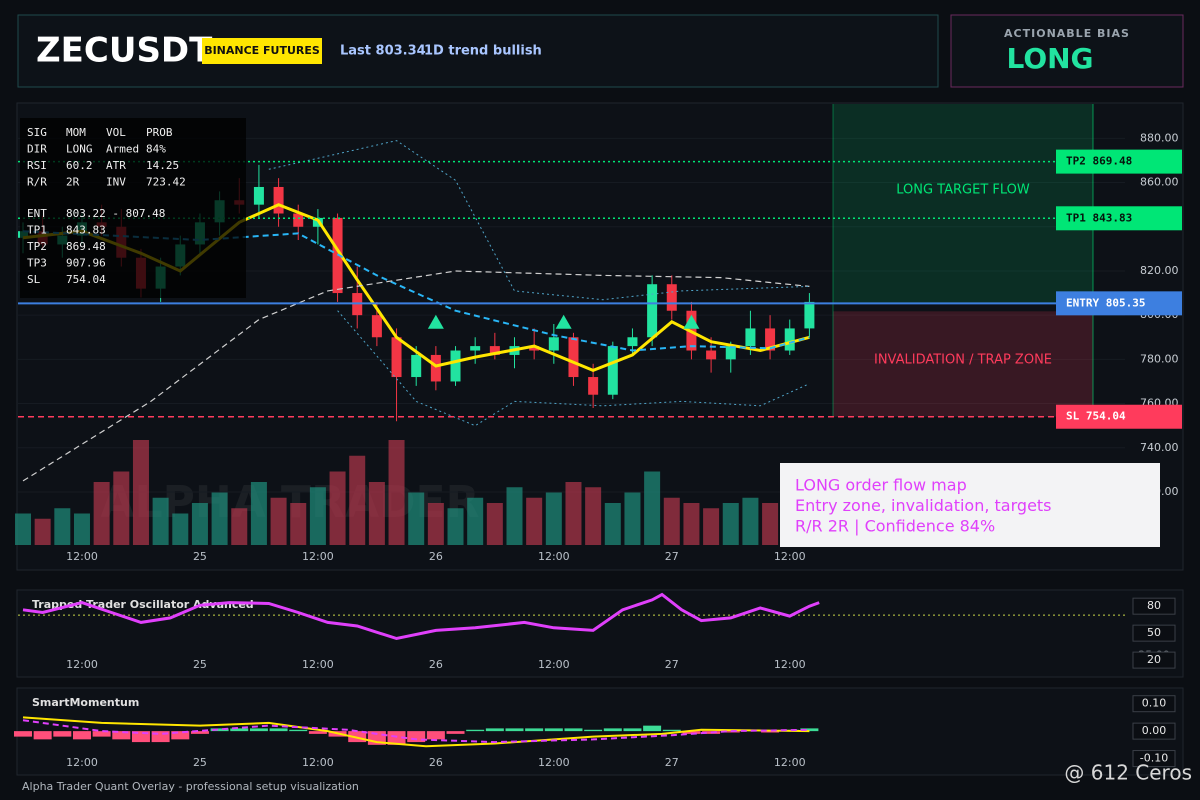  Describe the element at coordinates (34, 279) in the screenshot. I see `info-cell: SL` at that location.